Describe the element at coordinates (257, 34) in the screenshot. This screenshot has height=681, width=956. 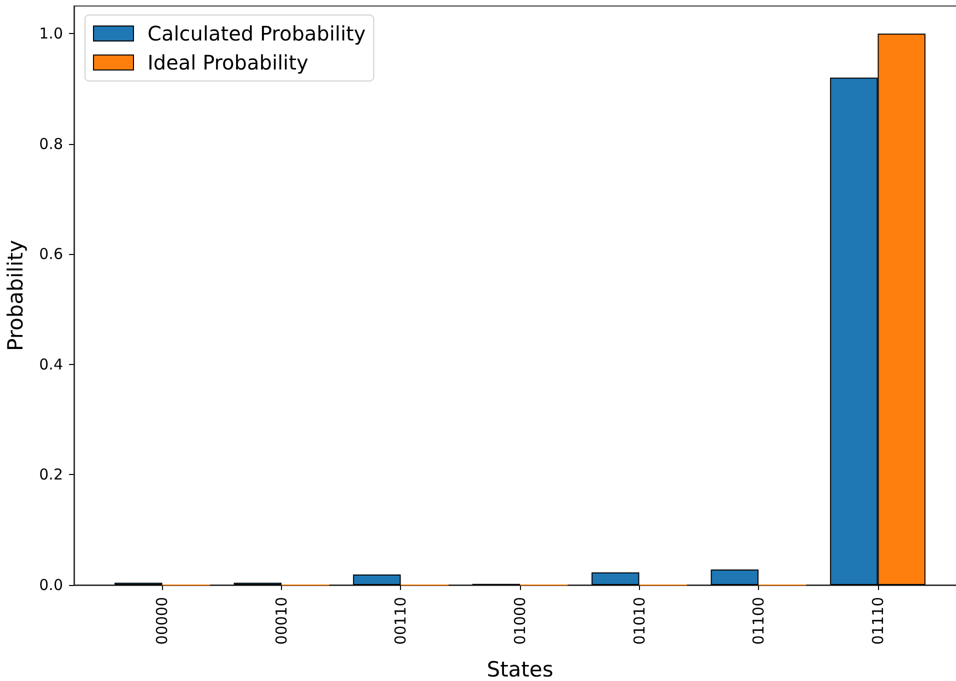
I see `legend-label: Calculated Probability` at that location.